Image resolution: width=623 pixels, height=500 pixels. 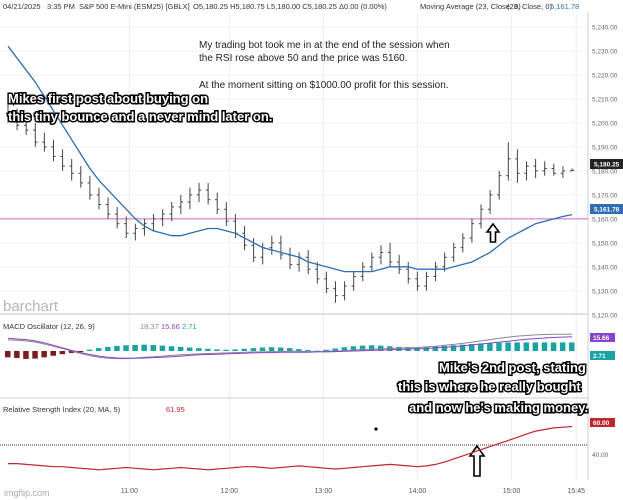 What do you see at coordinates (290, 448) in the screenshot?
I see `rsi-line` at bounding box center [290, 448].